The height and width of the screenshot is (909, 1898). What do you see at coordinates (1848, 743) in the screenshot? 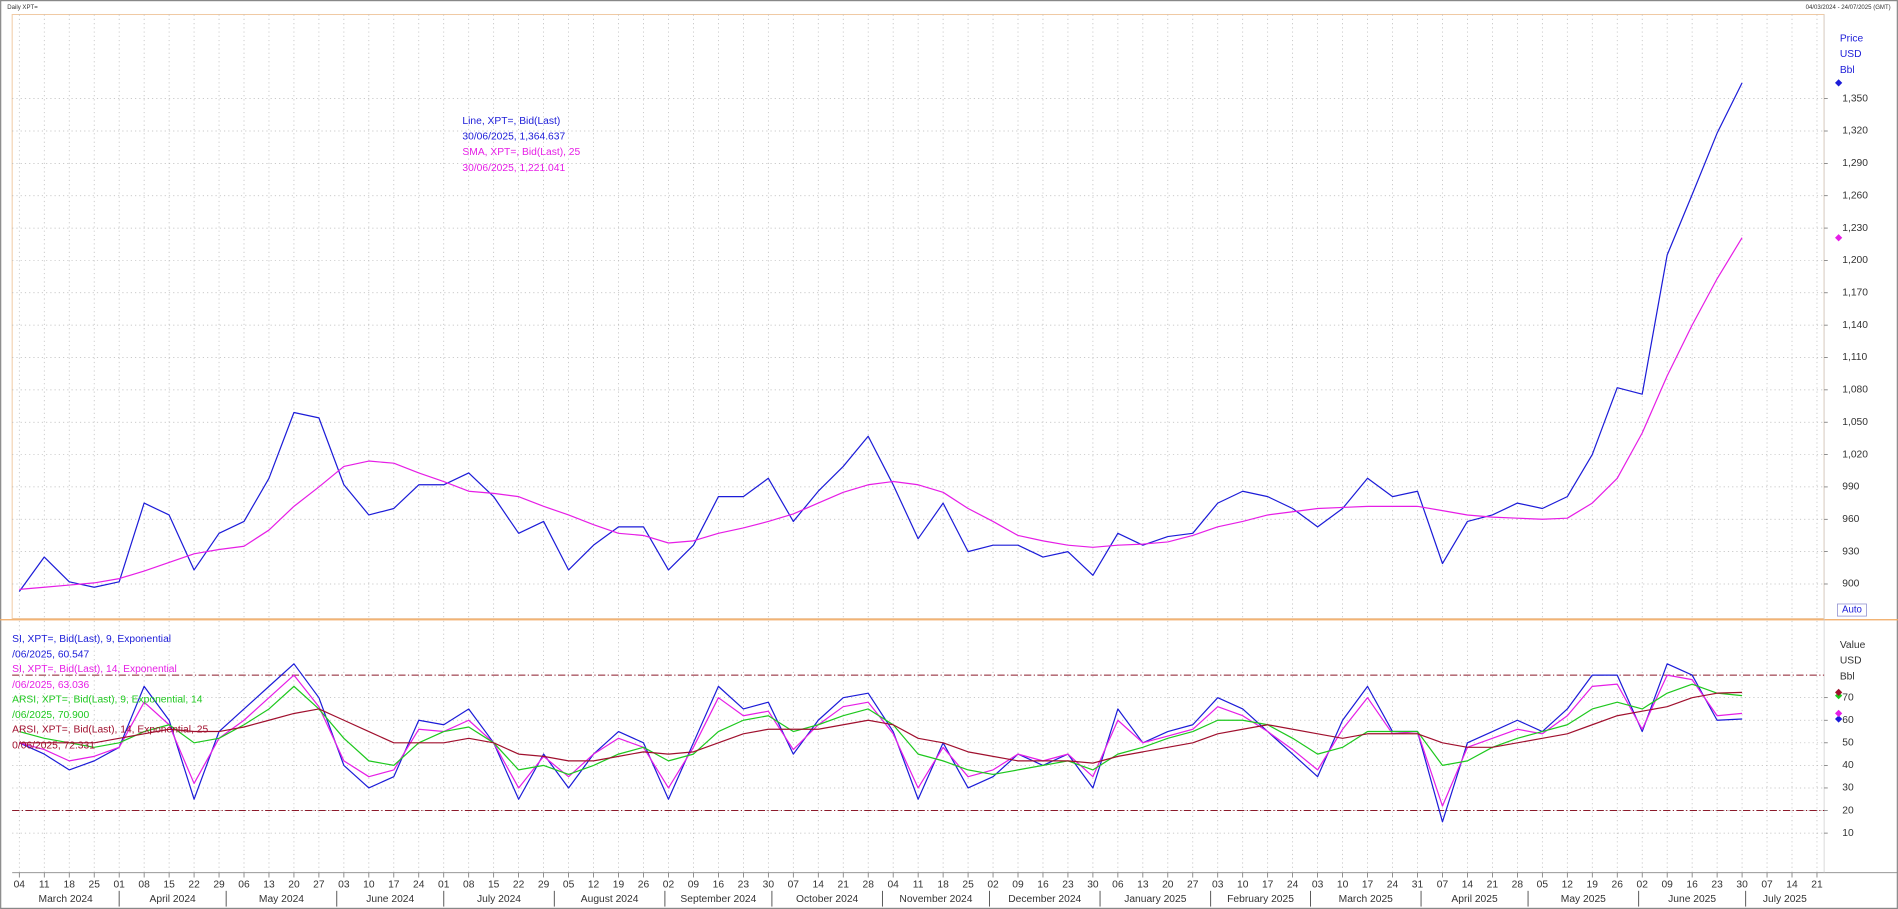
I see `y-tick-label: 50` at bounding box center [1848, 743].